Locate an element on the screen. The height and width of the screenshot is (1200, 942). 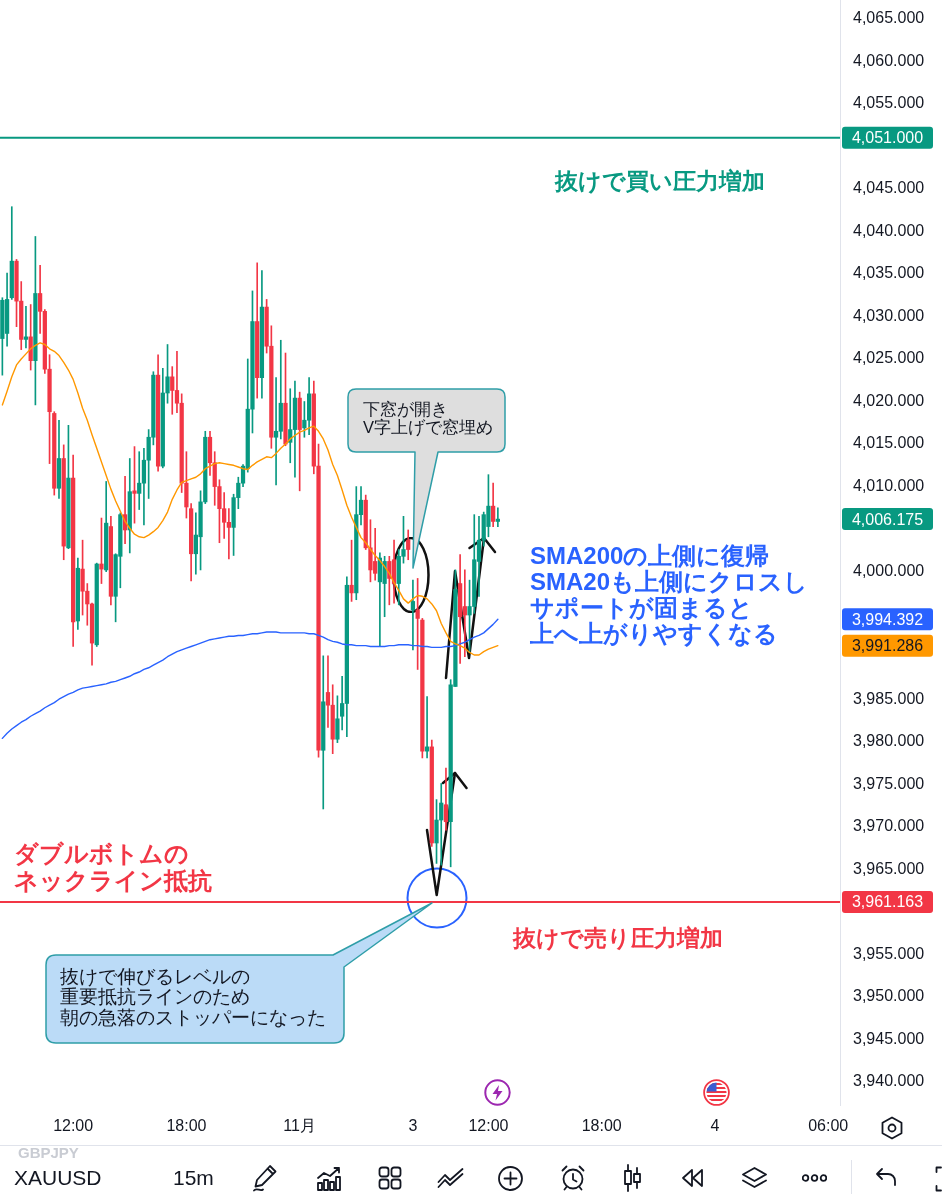
annotation: 抜けで買い圧力増加 is located at coordinates (660, 181).